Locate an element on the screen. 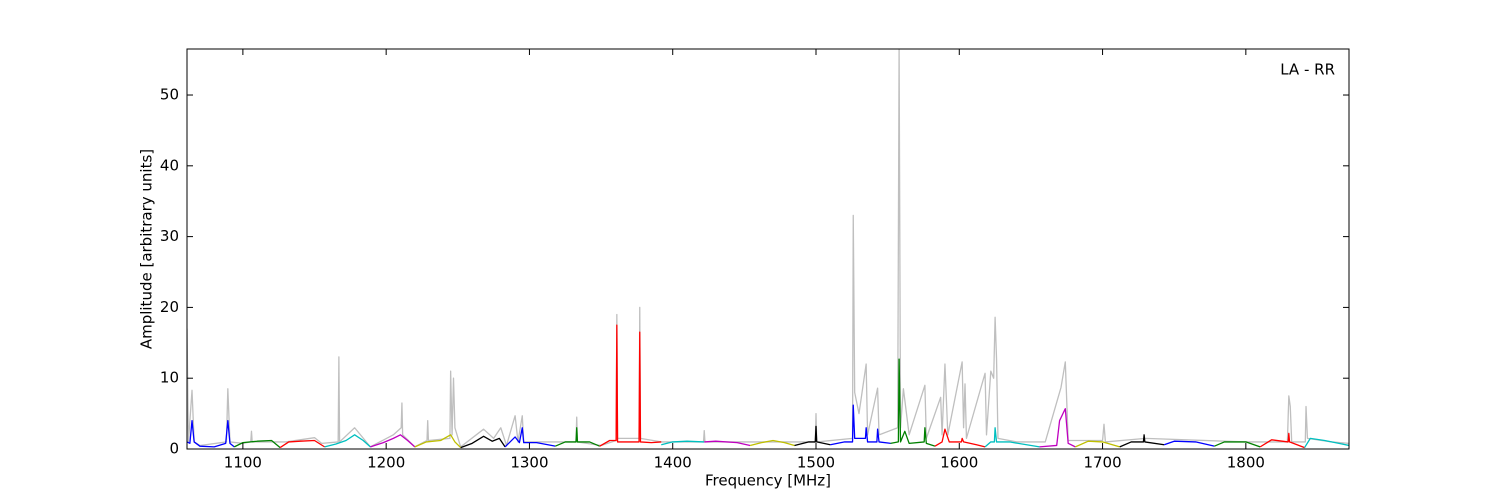 The width and height of the screenshot is (1500, 504). x-tick-label: 1100 is located at coordinates (243, 463).